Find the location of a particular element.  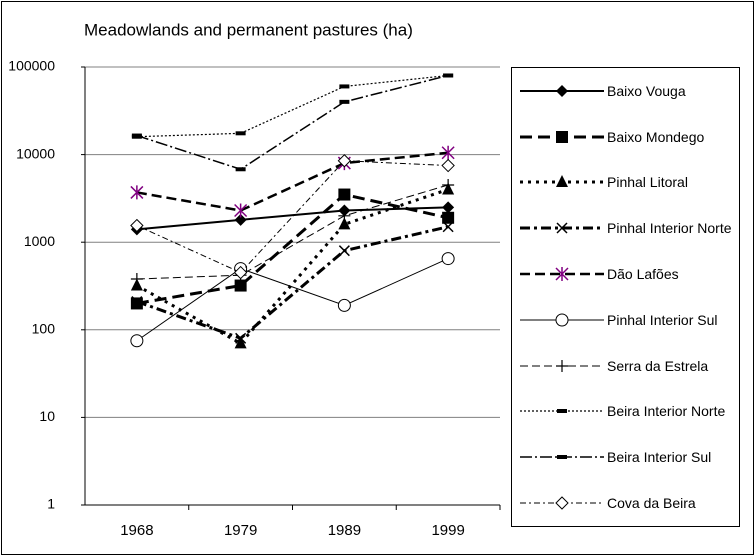

legend-label: Pinhal Interior Sul is located at coordinates (662, 319).